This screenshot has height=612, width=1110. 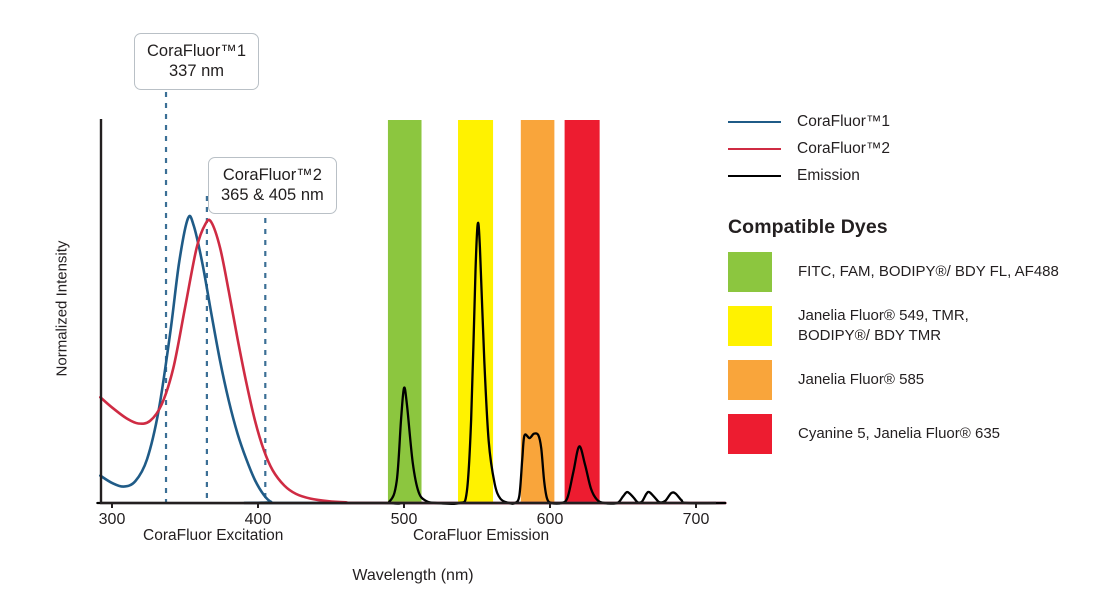 What do you see at coordinates (550, 519) in the screenshot?
I see `x-tick-label-600: 600` at bounding box center [550, 519].